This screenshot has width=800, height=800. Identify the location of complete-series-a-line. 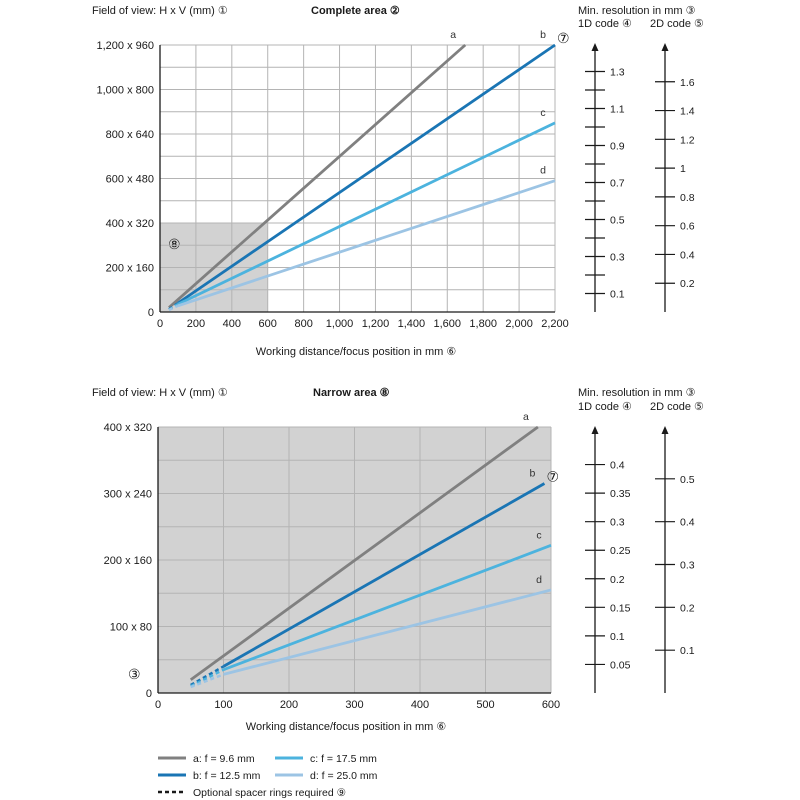
(317, 176).